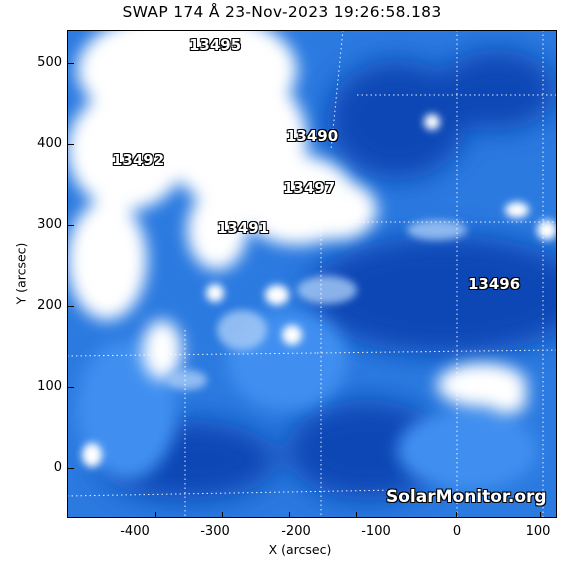 The width and height of the screenshot is (564, 564). Describe the element at coordinates (466, 497) in the screenshot. I see `watermark: SolarMonitor.org` at that location.